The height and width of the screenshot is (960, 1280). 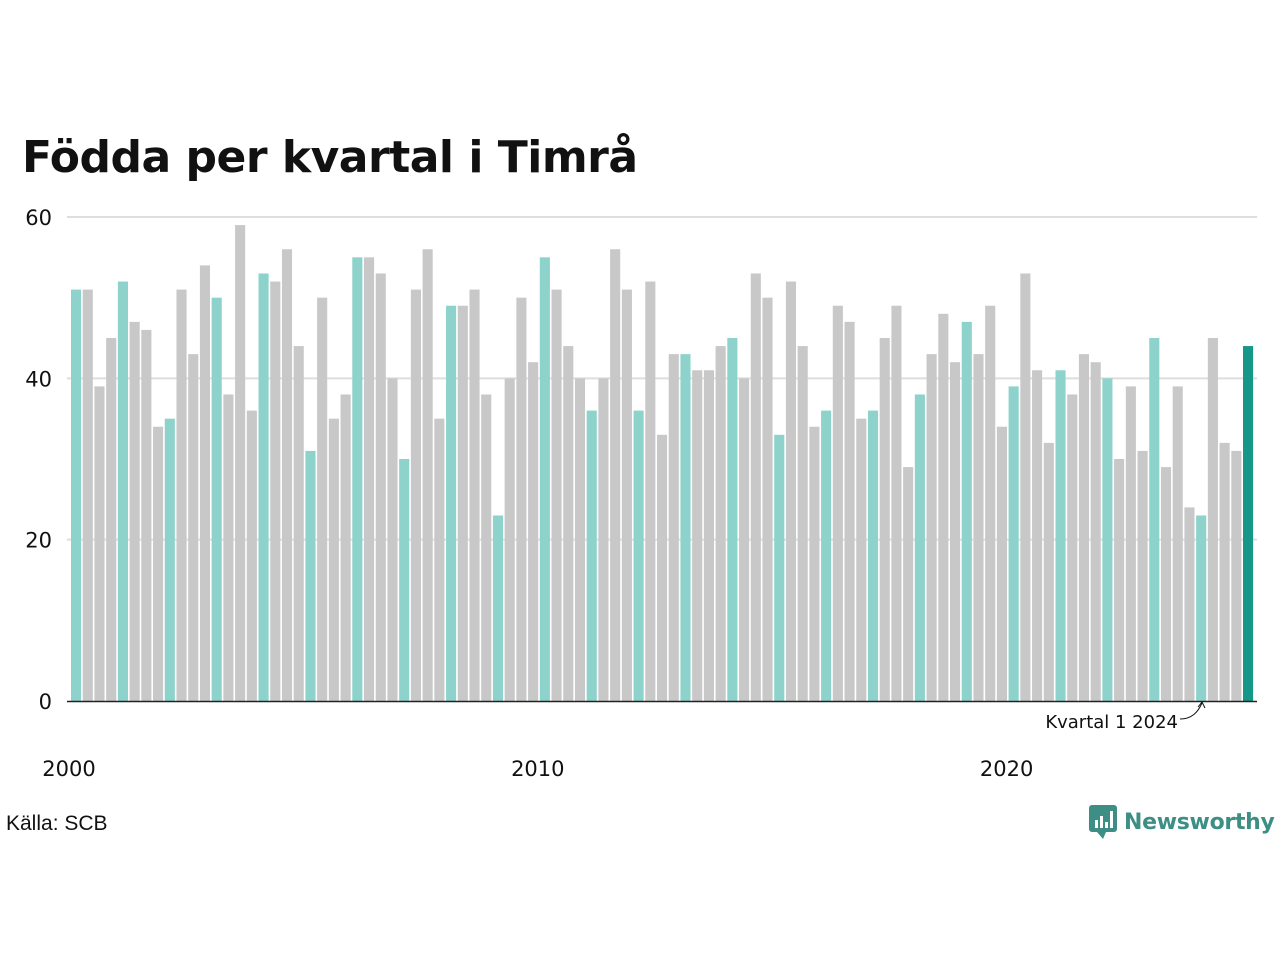 What do you see at coordinates (1103, 822) in the screenshot?
I see `newsworthy-logo-icon` at bounding box center [1103, 822].